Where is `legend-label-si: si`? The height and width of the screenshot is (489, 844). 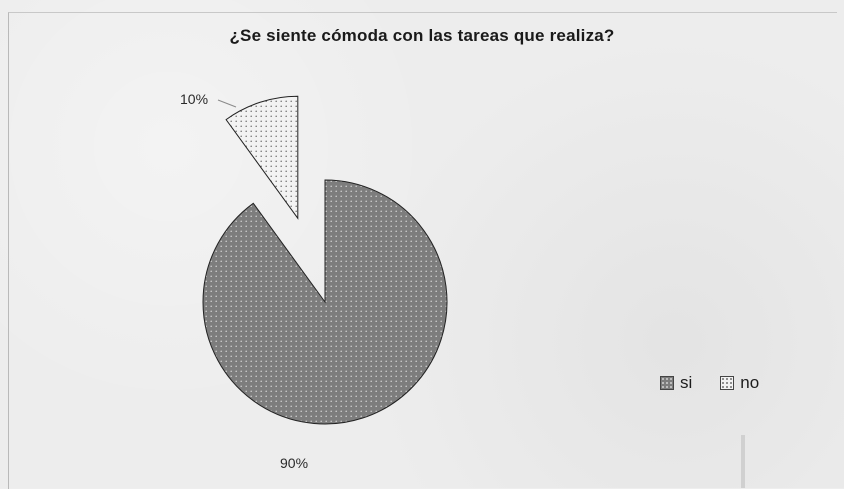 legend-label-si: si is located at coordinates (686, 382).